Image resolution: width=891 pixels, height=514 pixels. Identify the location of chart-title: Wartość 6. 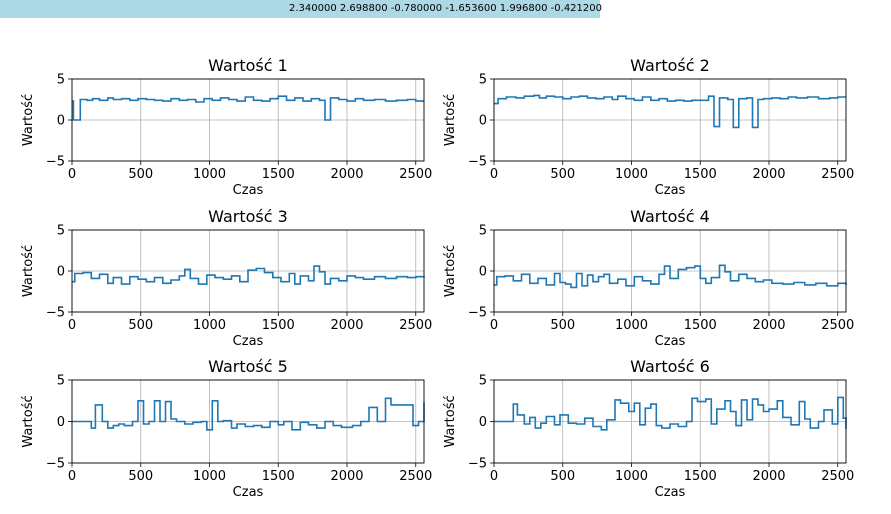
(670, 366).